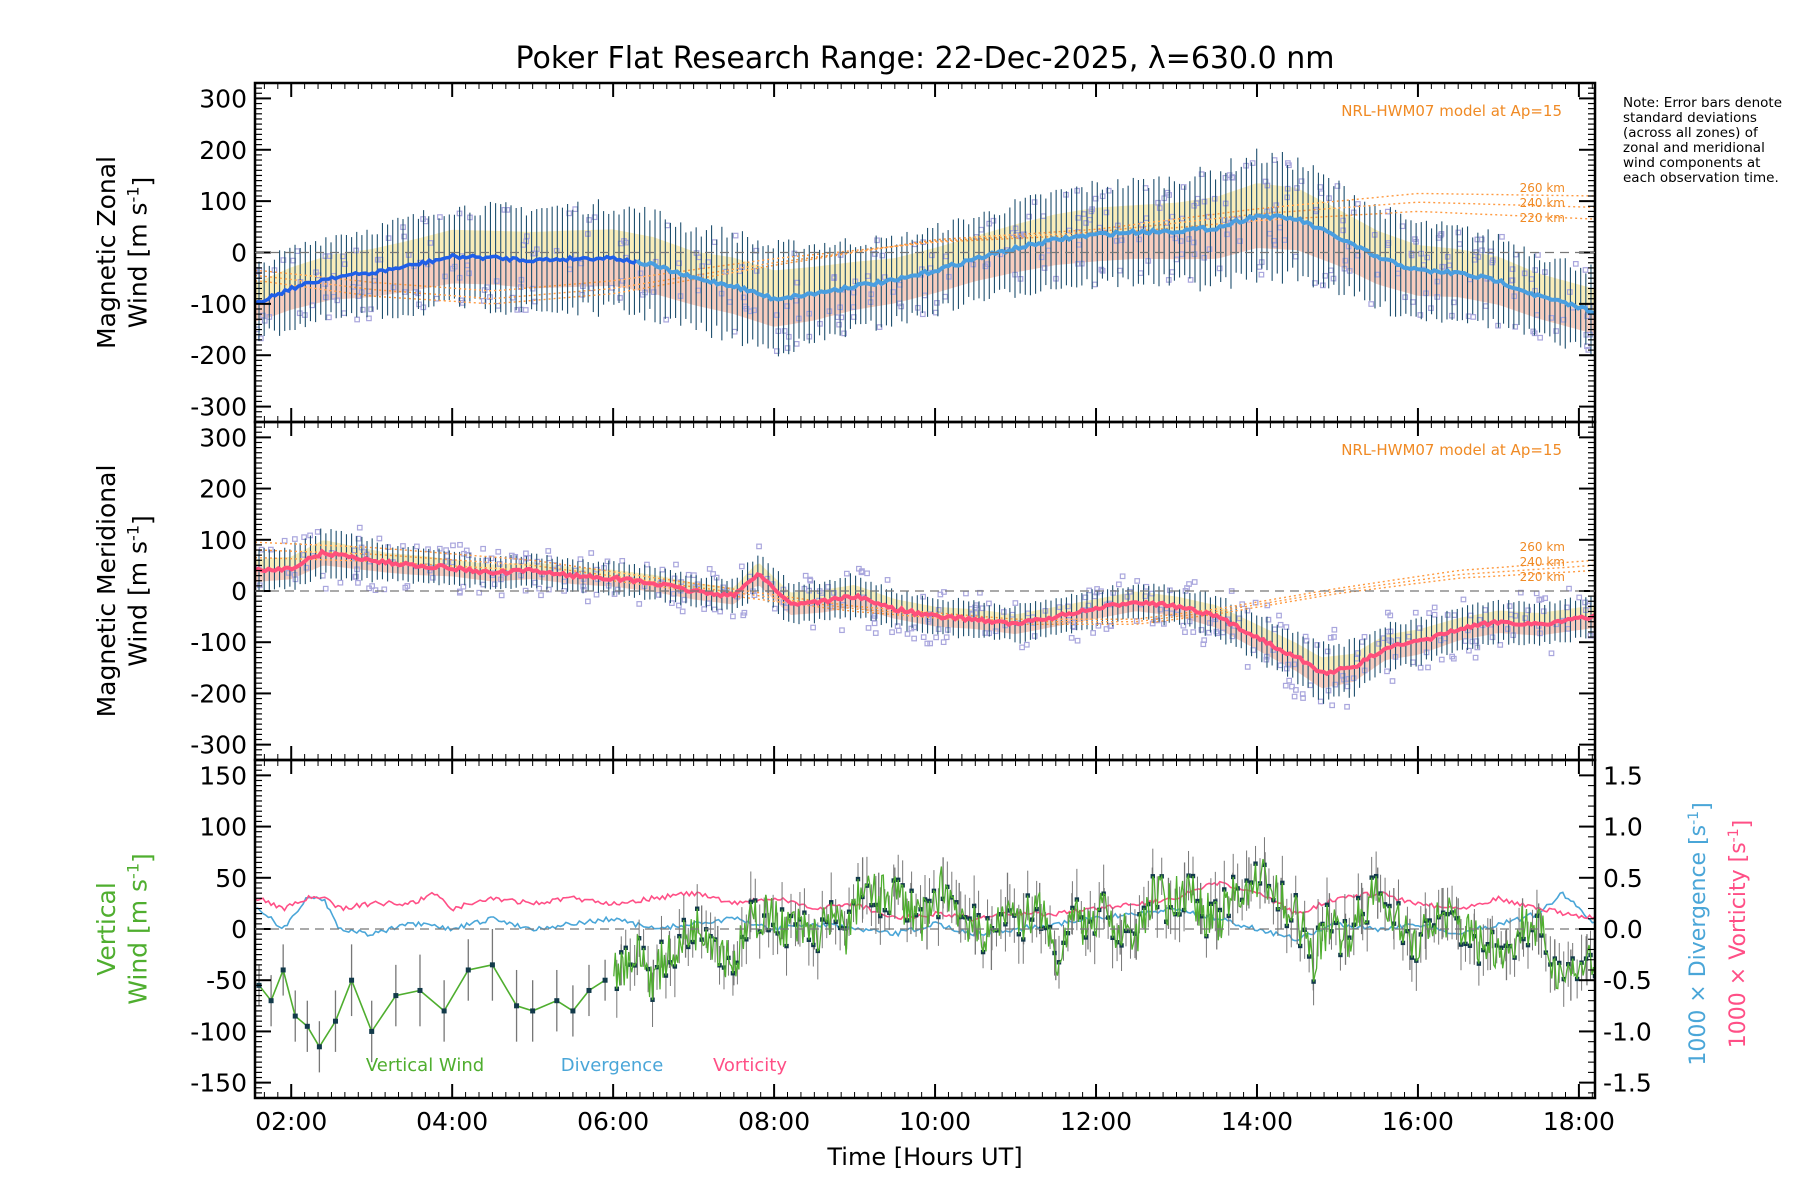 This screenshot has height=1200, width=1800. Describe the element at coordinates (218, 642) in the screenshot. I see `y-tick-label: -100` at that location.